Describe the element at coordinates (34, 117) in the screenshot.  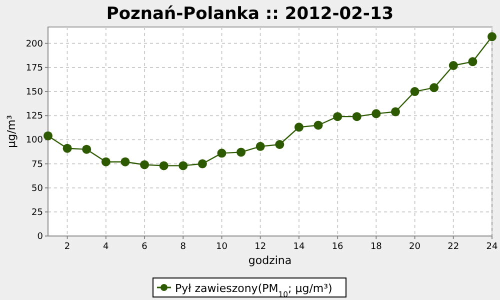
I see `y-tick-label: 125` at that location.